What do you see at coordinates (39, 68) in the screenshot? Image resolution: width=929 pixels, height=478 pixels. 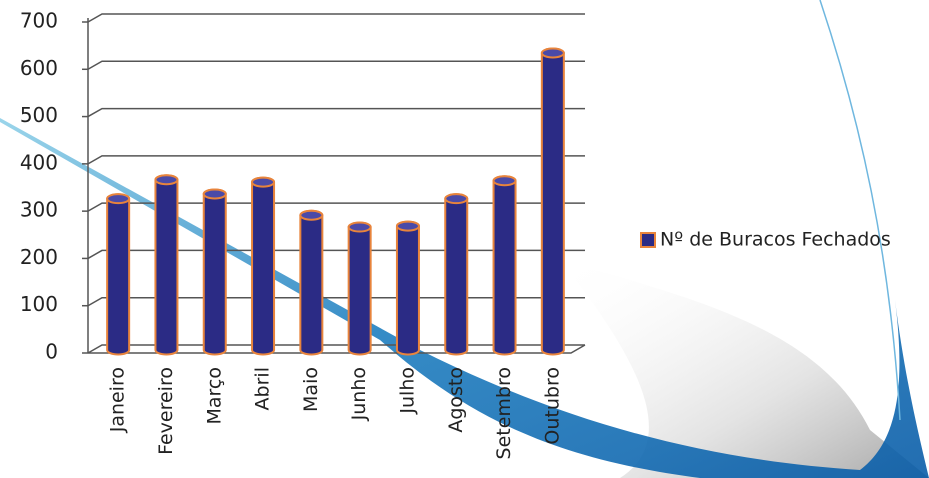 I see `y-tick-label: 600` at bounding box center [39, 68].